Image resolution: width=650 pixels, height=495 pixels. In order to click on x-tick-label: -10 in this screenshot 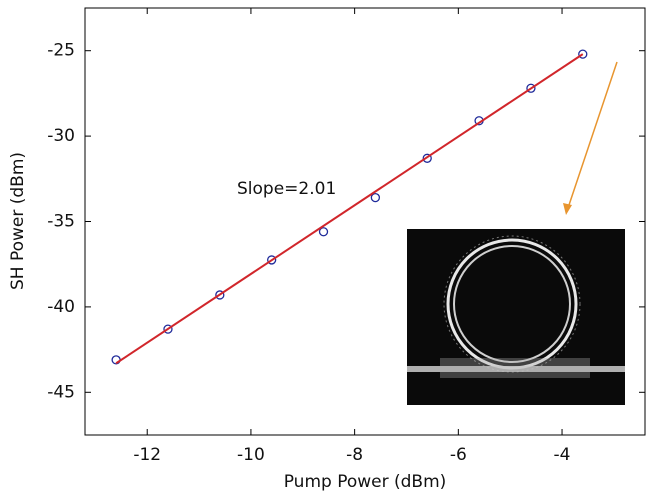, I will do `click(251, 455)`.